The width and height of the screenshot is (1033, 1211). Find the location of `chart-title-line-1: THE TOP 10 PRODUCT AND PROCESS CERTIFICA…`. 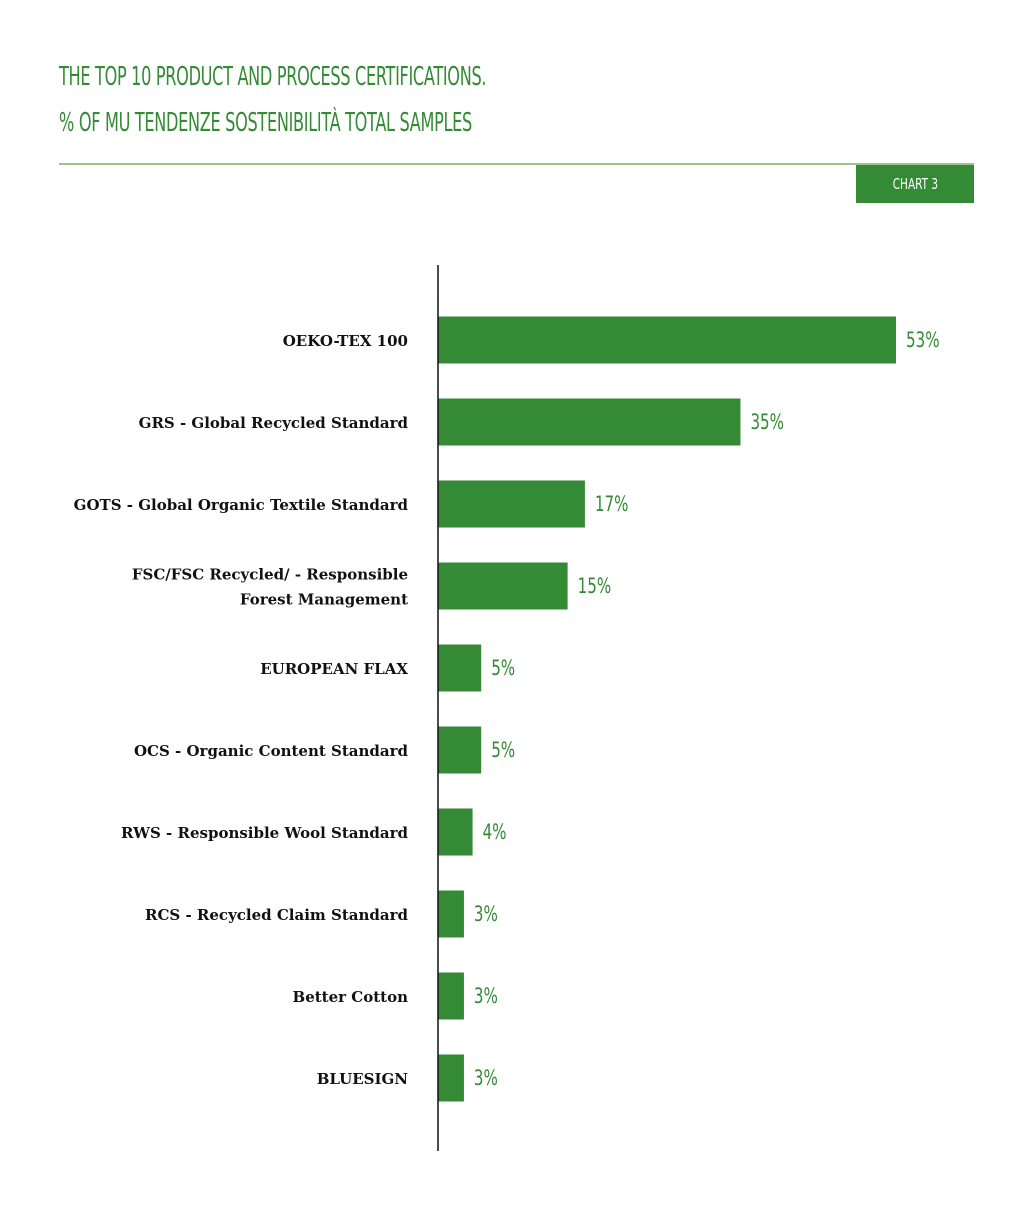

chart-title-line-1: THE TOP 10 PRODUCT AND PROCESS CERTIFICA… is located at coordinates (273, 77).